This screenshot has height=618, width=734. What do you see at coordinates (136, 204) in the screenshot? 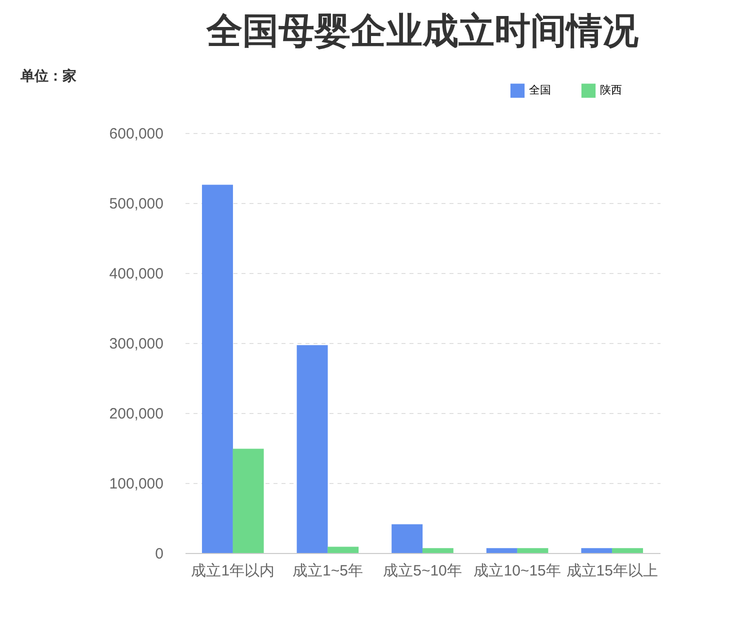
I see `y-tick-label: 500,000` at bounding box center [136, 204].